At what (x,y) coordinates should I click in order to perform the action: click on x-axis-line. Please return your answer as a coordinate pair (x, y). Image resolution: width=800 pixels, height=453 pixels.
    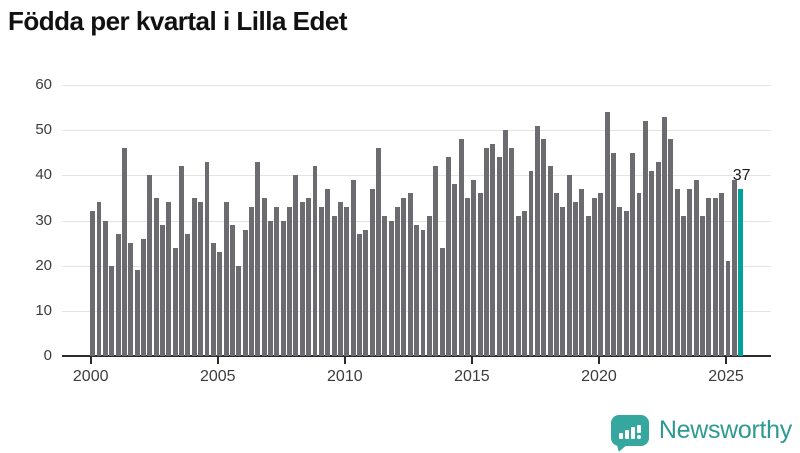
    Looking at the image, I should click on (416, 356).